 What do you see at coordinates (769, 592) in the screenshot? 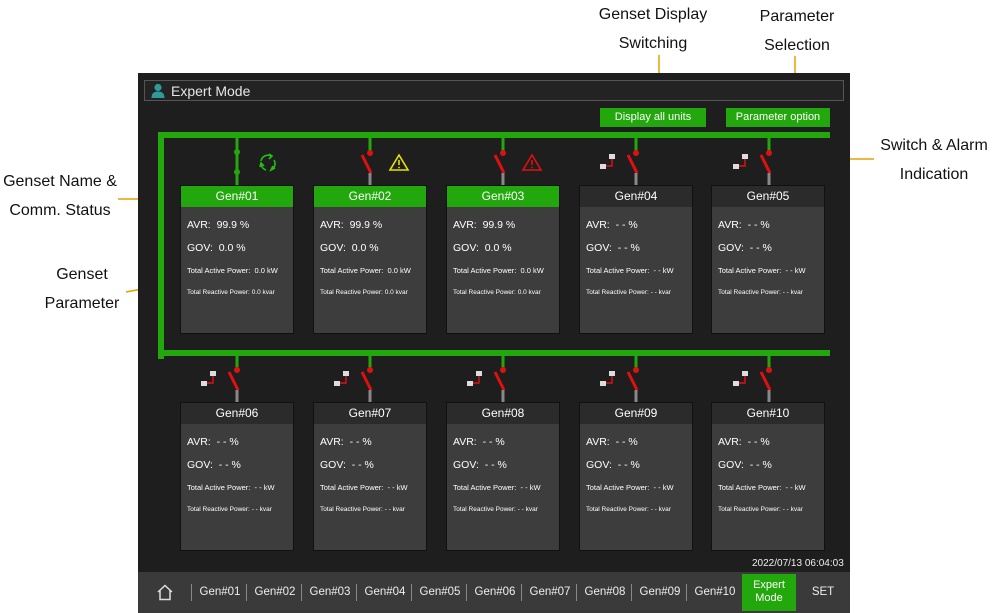
I see `nav-expert-mode: Expert Mode` at bounding box center [769, 592].